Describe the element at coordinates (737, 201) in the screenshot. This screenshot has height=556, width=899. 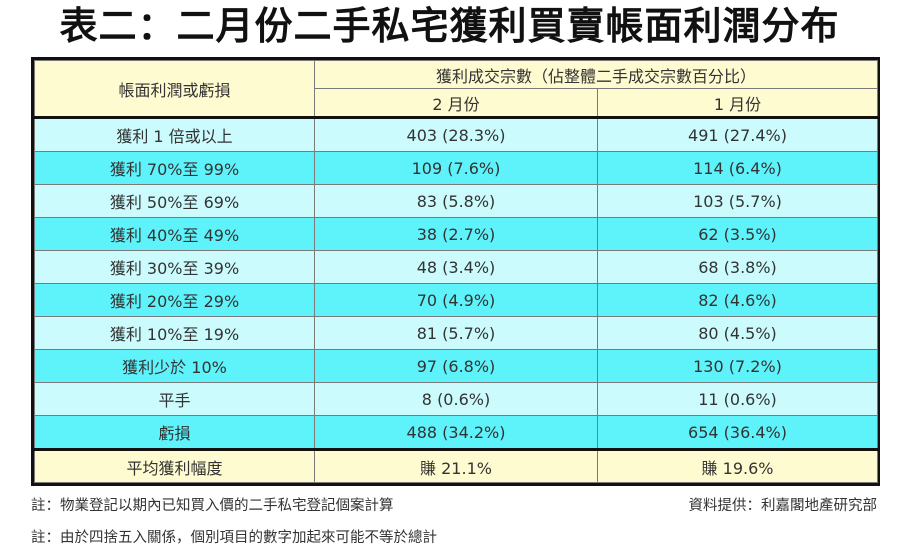
I see `jan-value: 103 (5.7%)` at that location.